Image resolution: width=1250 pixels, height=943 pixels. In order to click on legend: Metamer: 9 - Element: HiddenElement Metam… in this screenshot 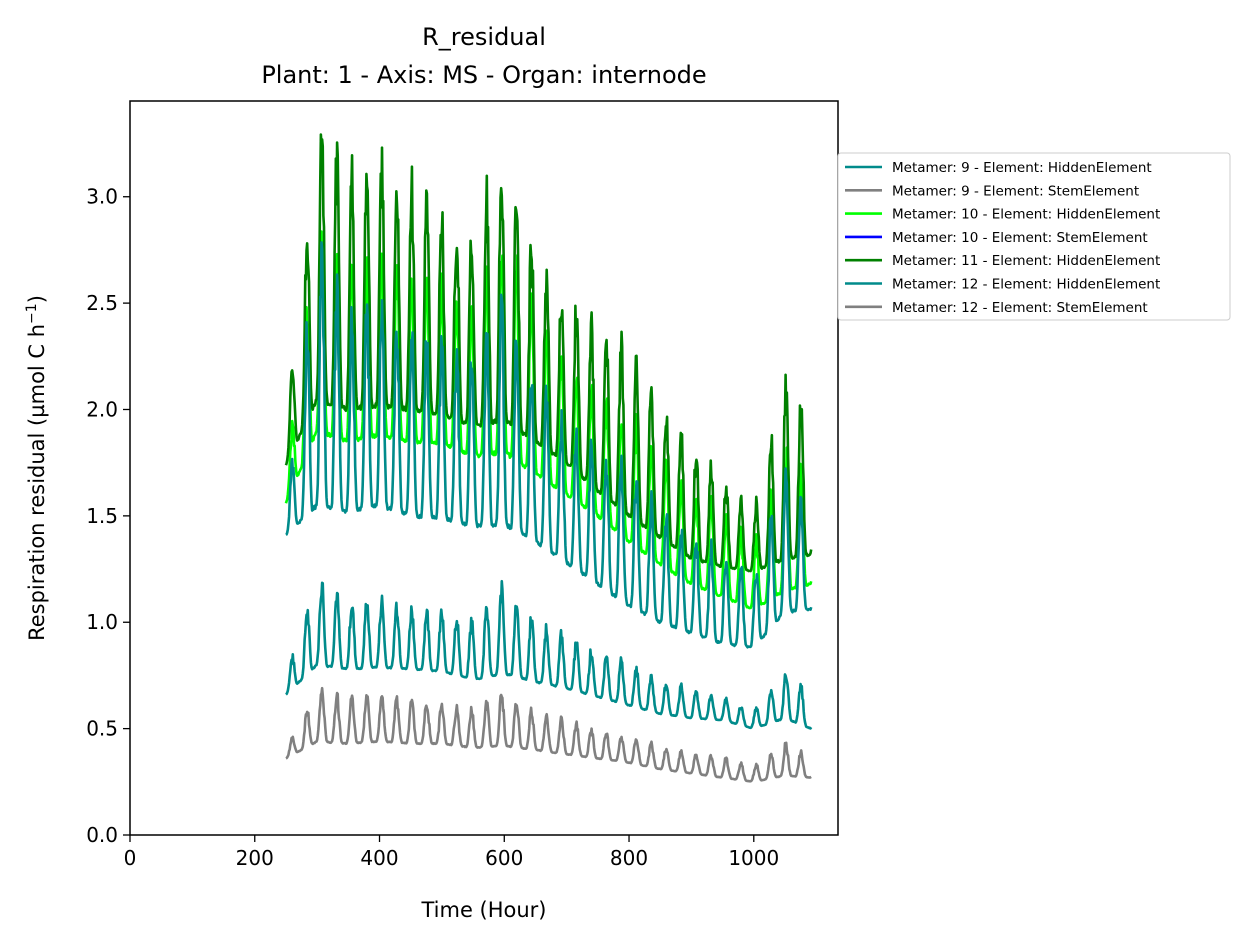, I will do `click(1034, 236)`.